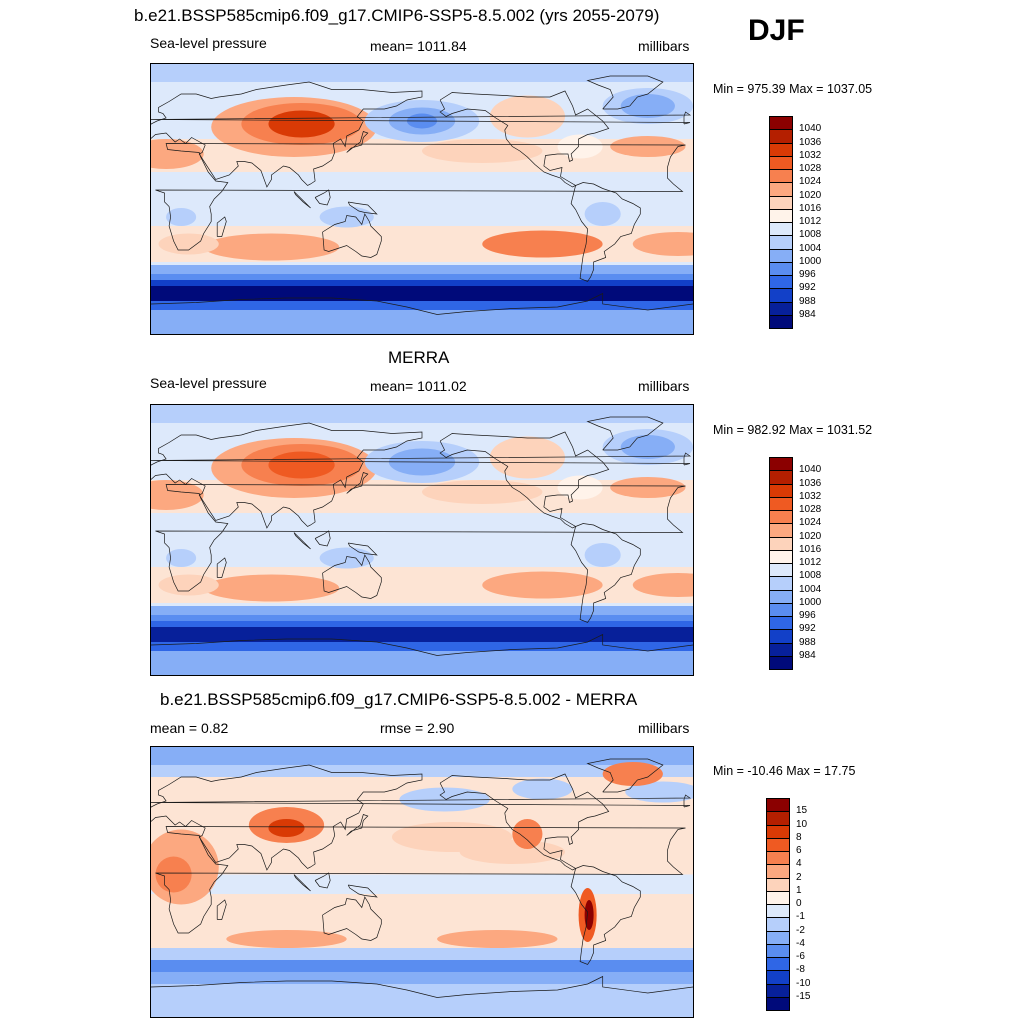  I want to click on colorbar-tick-label: 1008, so click(810, 235).